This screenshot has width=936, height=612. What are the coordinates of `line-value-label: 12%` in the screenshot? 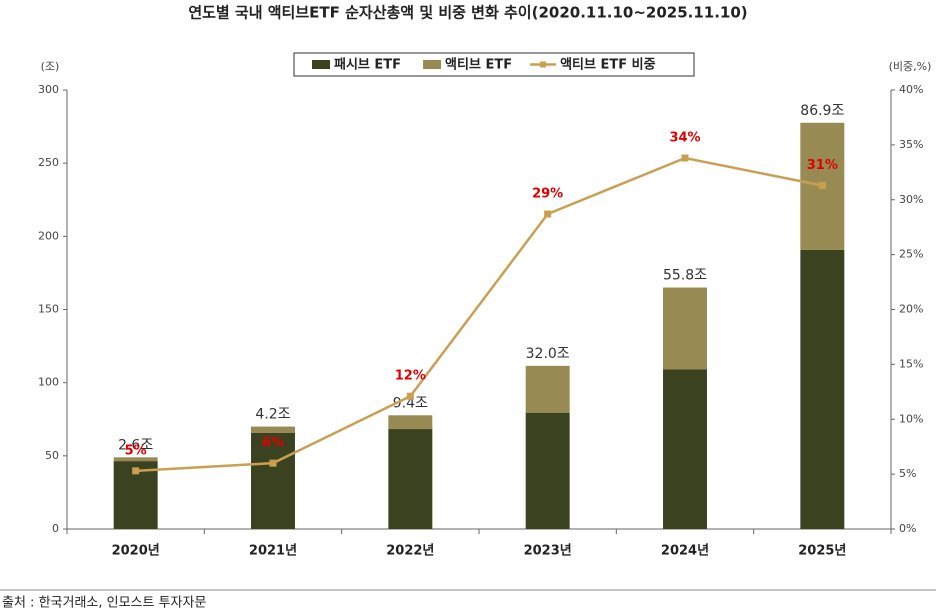 It's located at (410, 376).